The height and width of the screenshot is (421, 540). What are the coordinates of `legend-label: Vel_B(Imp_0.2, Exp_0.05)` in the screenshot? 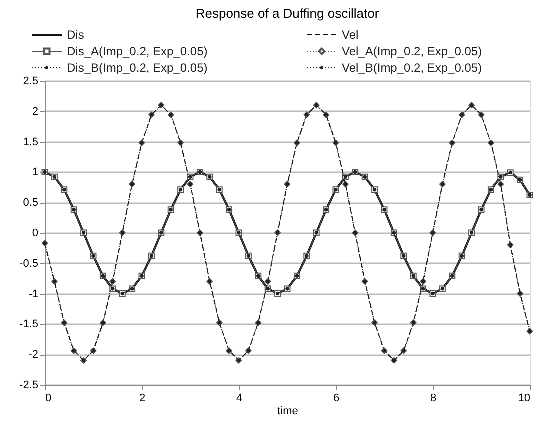 It's located at (412, 68).